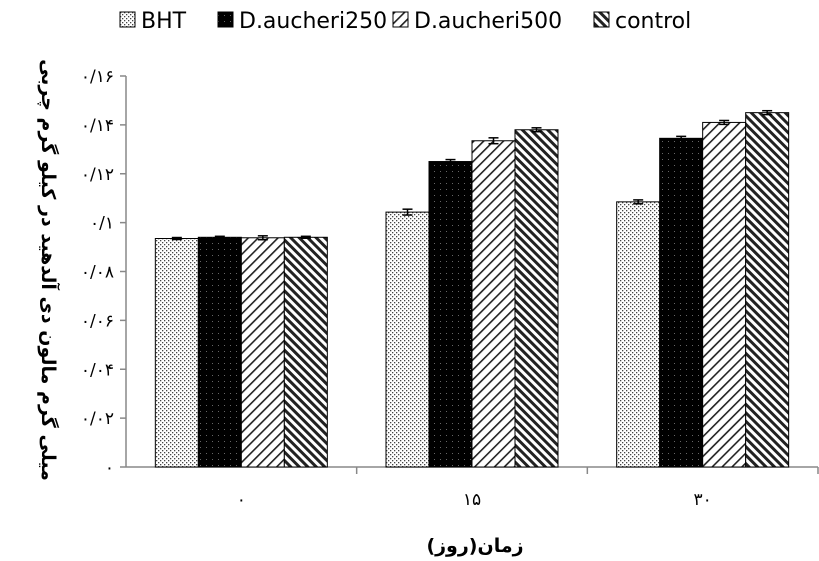 The image size is (819, 561). Describe the element at coordinates (472, 500) in the screenshot. I see `x-tick-label: ۱۵` at that location.